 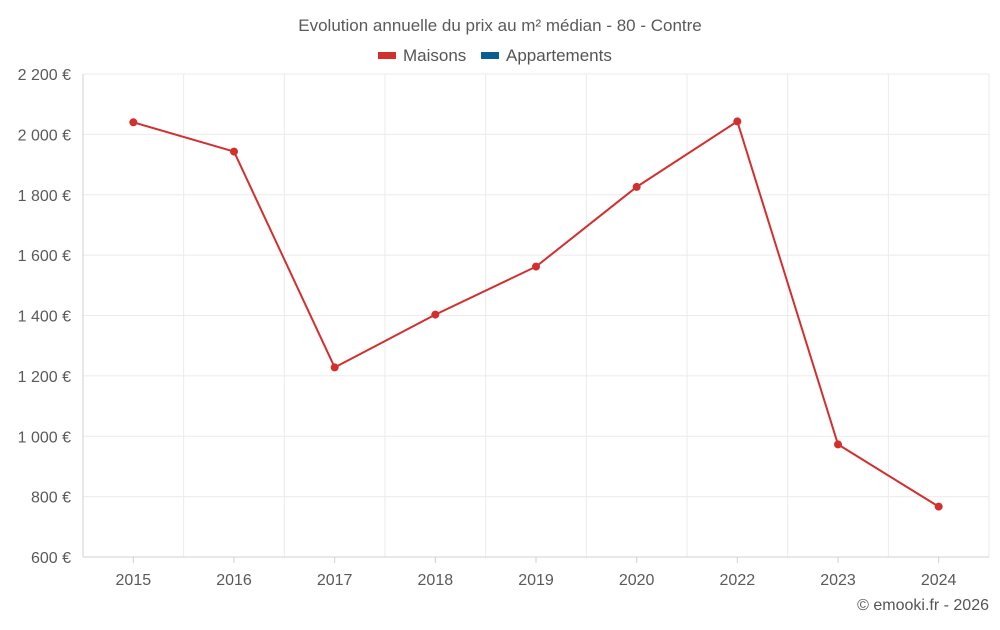 I want to click on x-tick-label: 2023, so click(x=838, y=580).